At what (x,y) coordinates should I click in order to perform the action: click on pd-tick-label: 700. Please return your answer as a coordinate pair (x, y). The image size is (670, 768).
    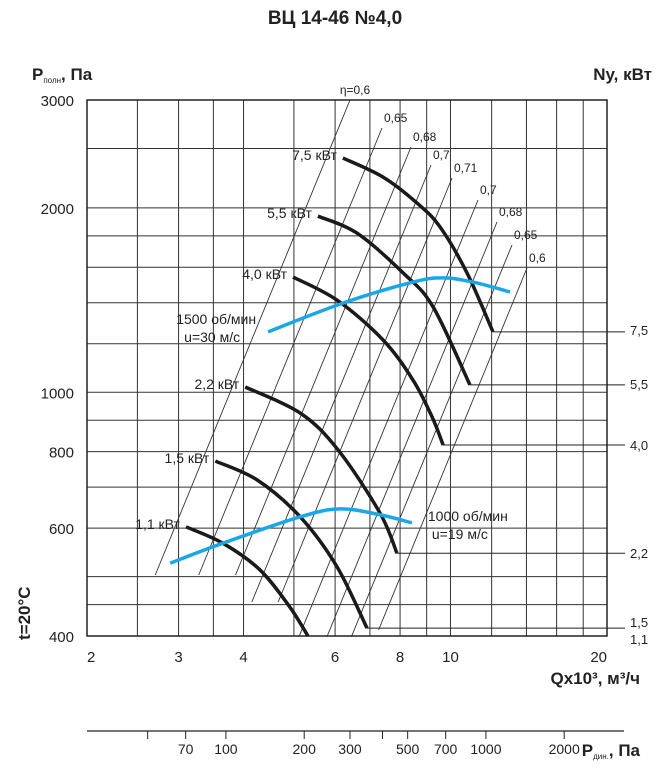
    Looking at the image, I should click on (446, 749).